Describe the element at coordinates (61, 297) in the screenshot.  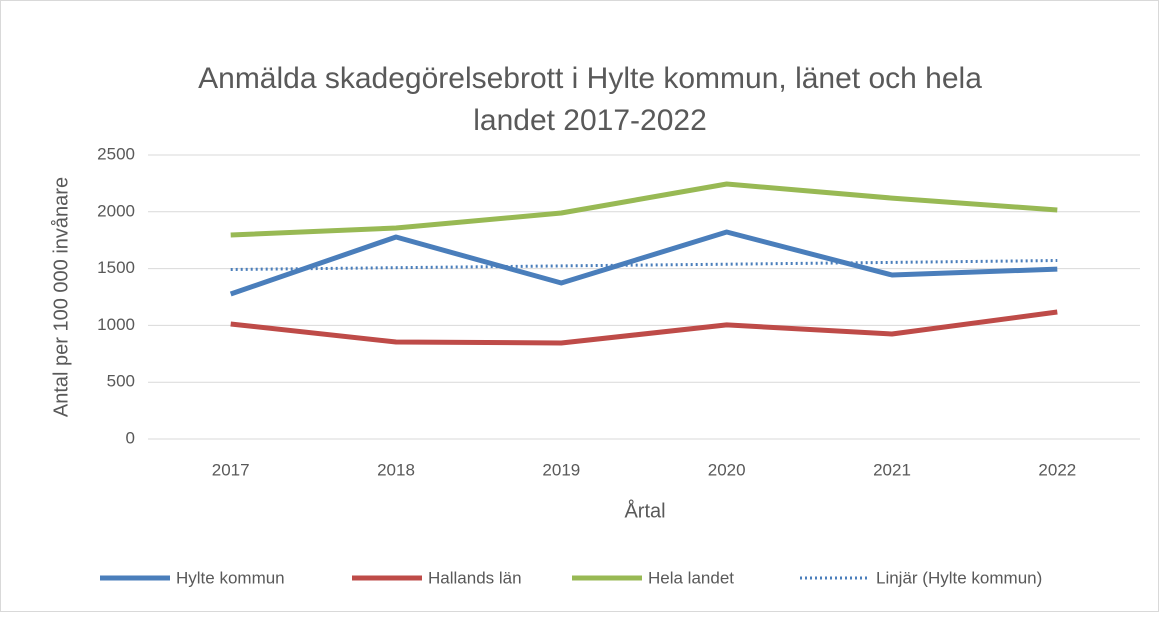
I see `y-axis-label: Antal per 100 000 invånare` at that location.